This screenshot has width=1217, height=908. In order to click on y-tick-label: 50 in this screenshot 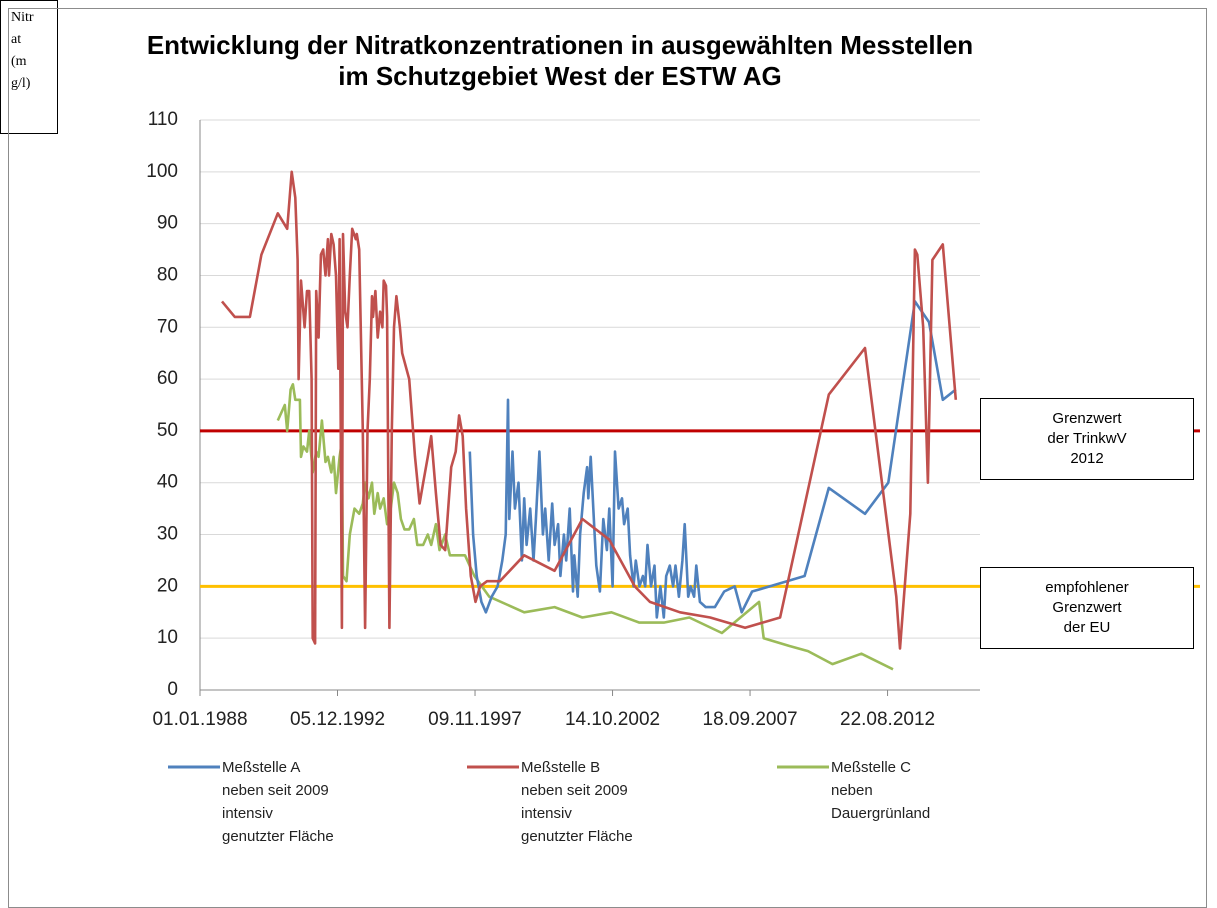, I will do `click(167, 430)`.